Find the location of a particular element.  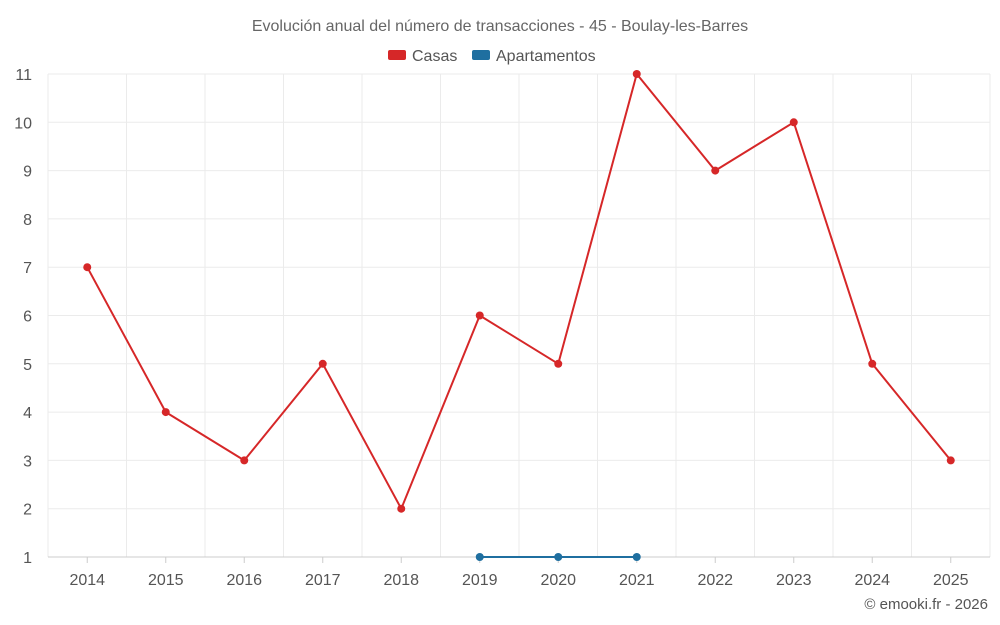

y-tick-label: 7 is located at coordinates (27, 268).